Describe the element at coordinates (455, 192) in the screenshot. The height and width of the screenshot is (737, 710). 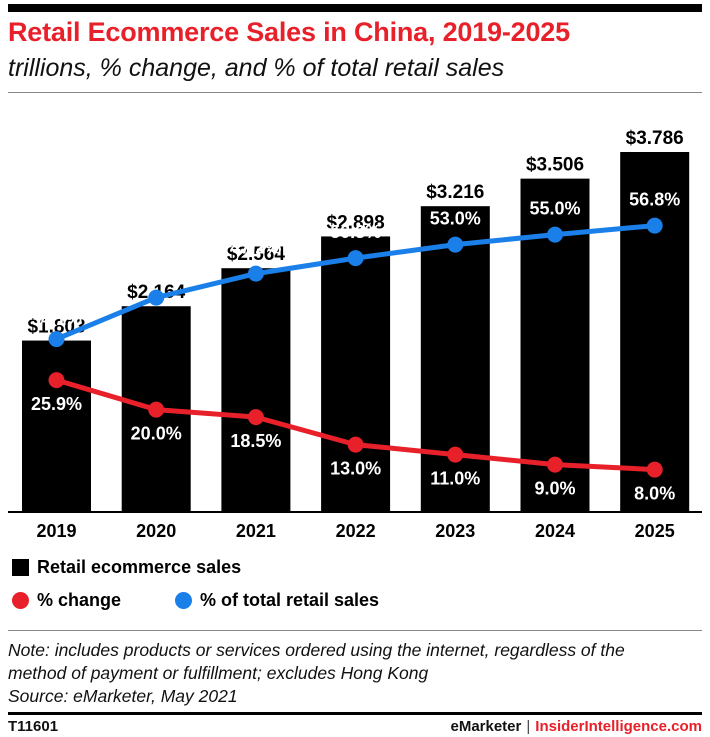
I see `bar-label-2023: $3.216` at that location.